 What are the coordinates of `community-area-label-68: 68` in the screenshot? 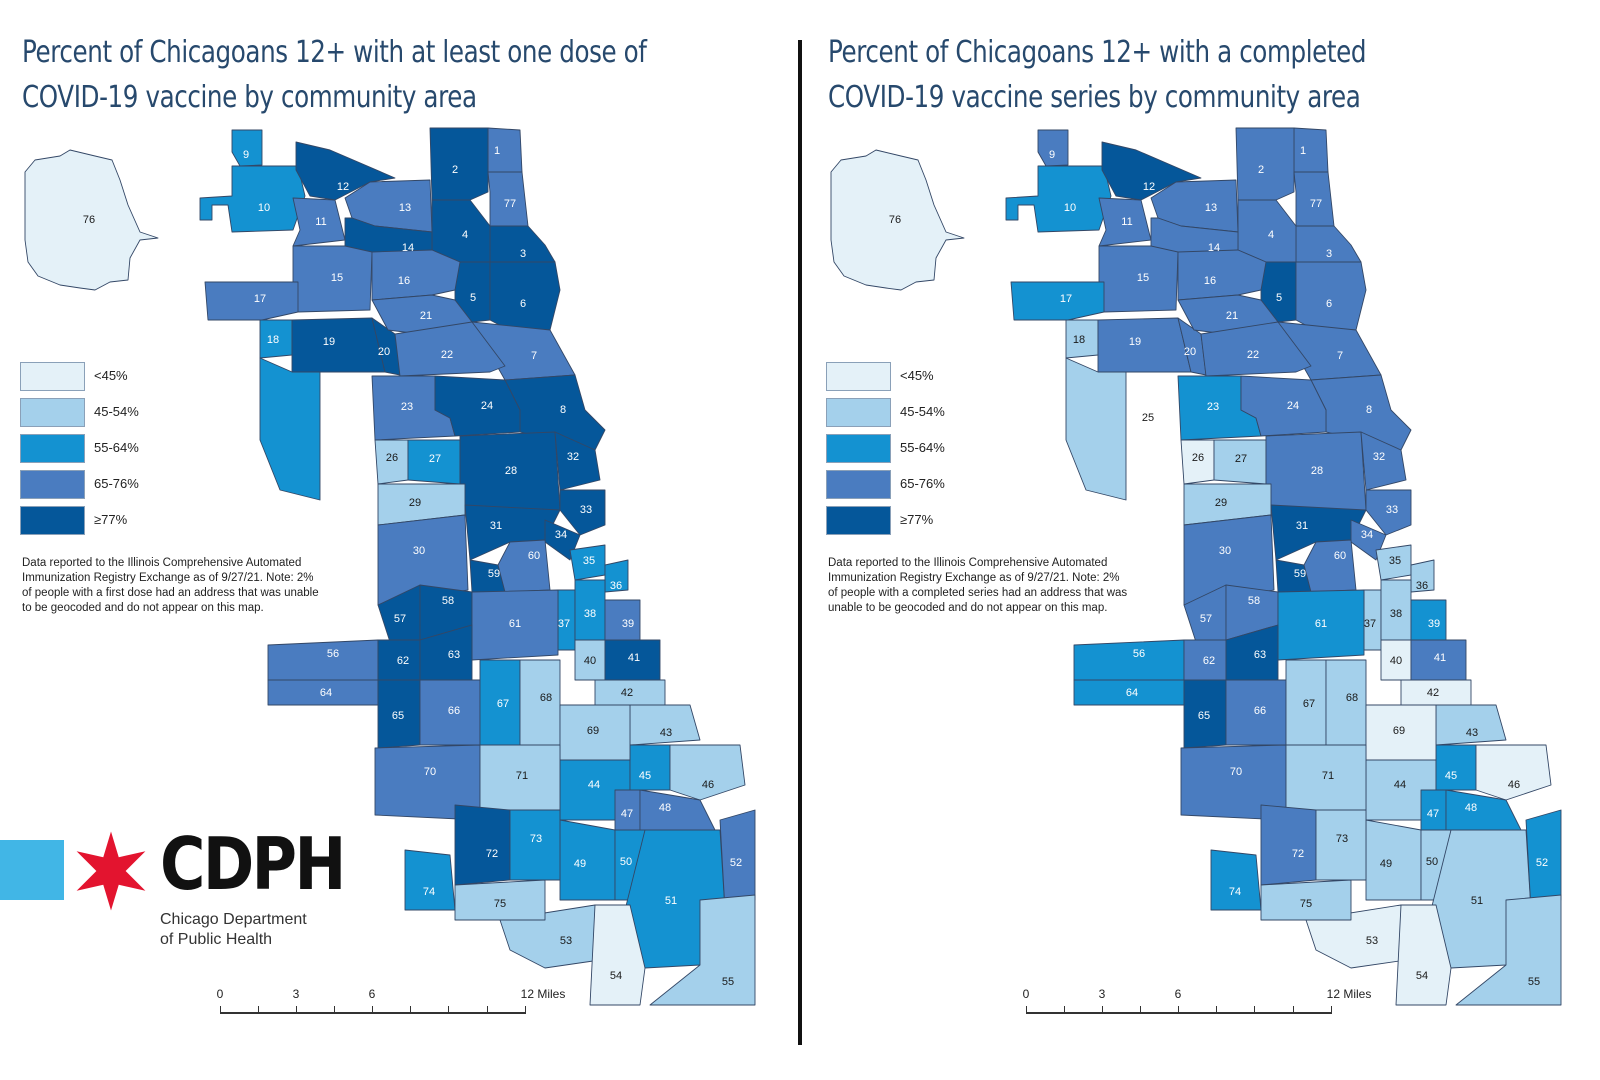 It's located at (1352, 698).